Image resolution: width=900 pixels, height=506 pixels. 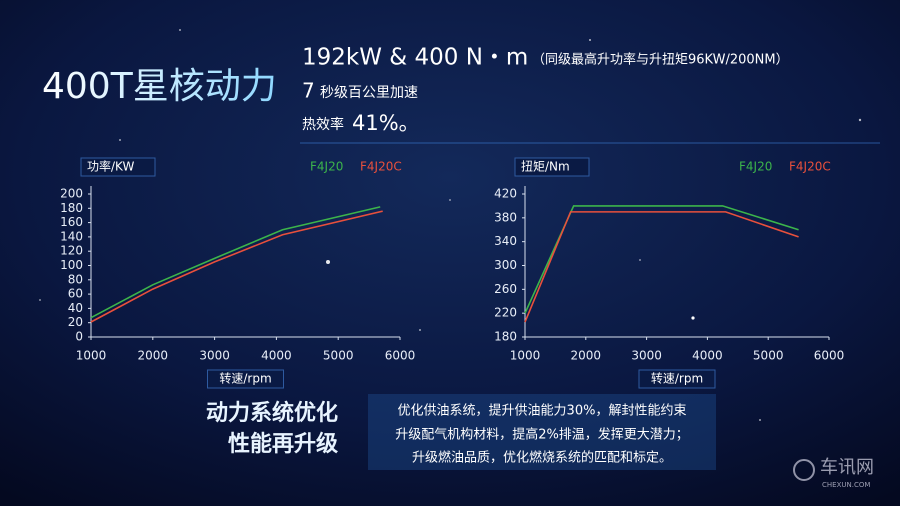 What do you see at coordinates (71, 251) in the screenshot?
I see `y-tick-label: 120` at bounding box center [71, 251].